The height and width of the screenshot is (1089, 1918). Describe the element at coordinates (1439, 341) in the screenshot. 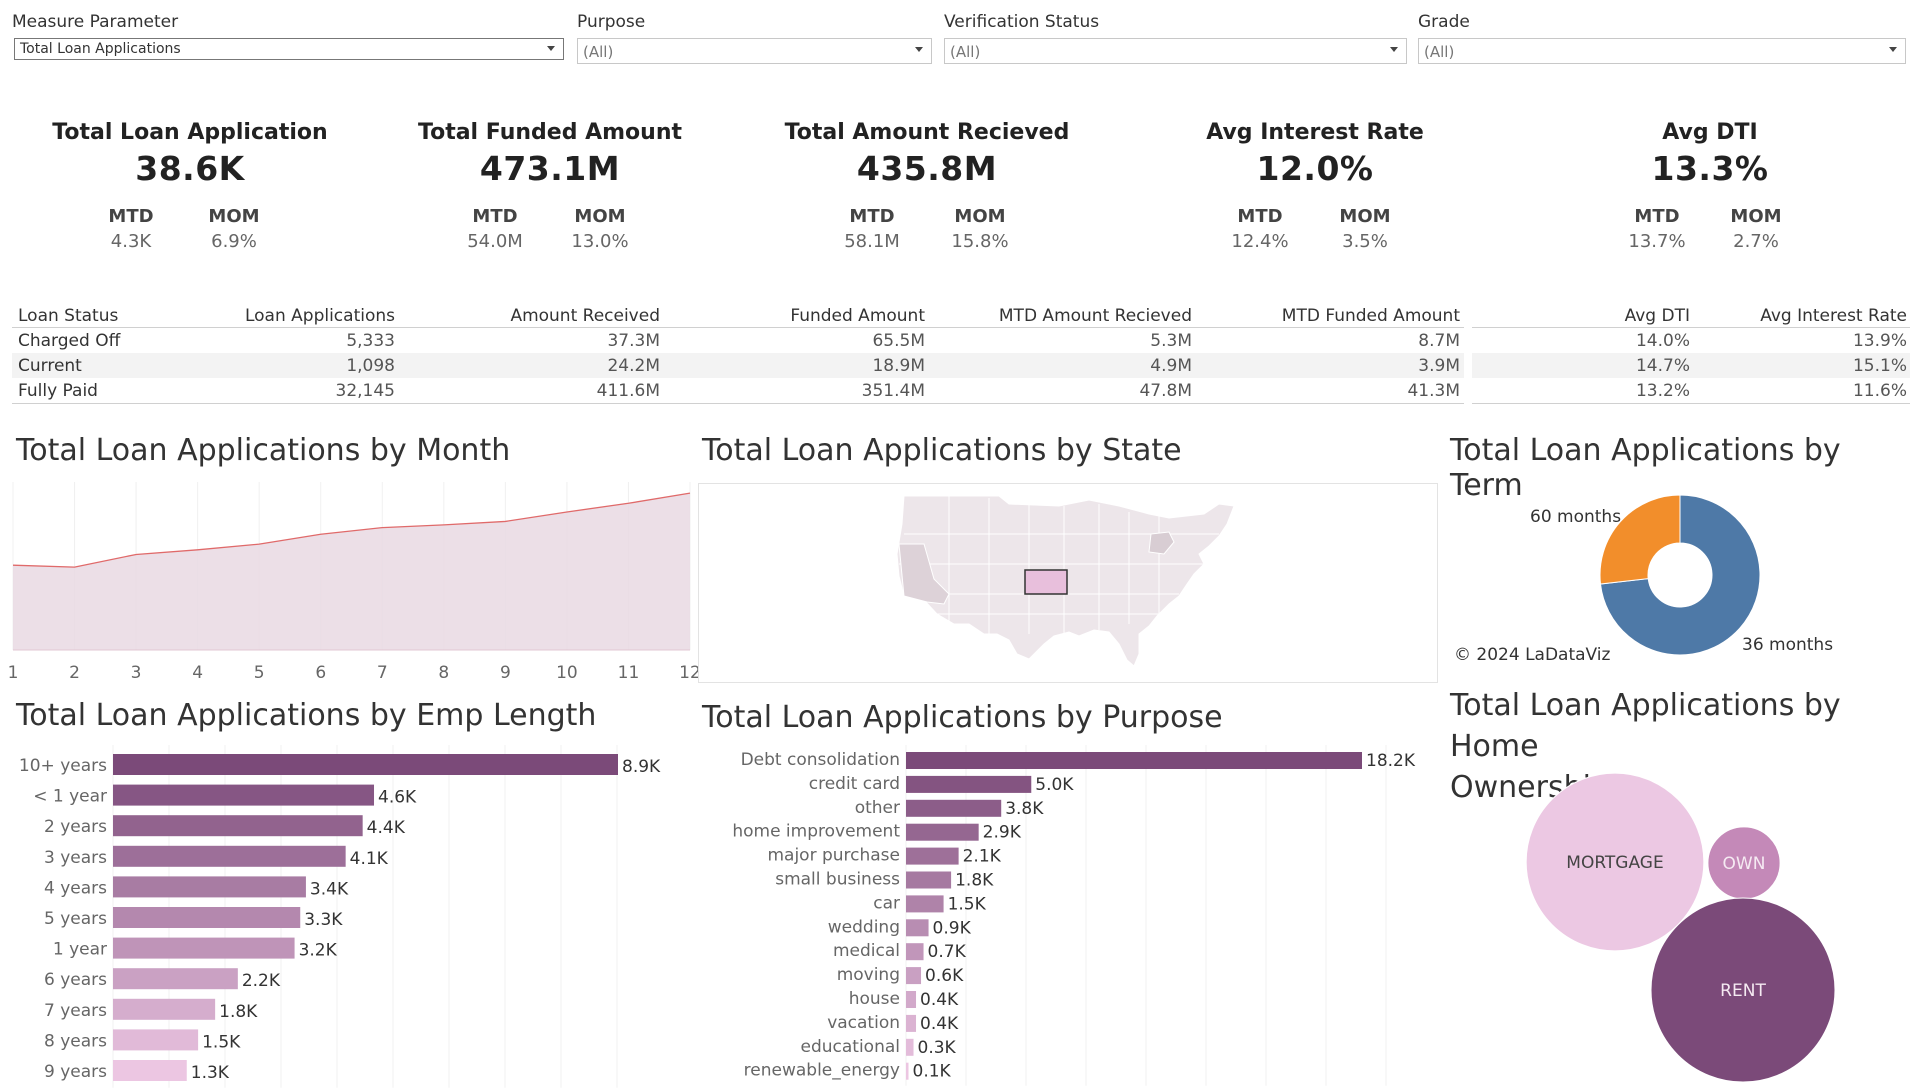

I see `cell-mtd-funded-amount: 8.7M` at that location.